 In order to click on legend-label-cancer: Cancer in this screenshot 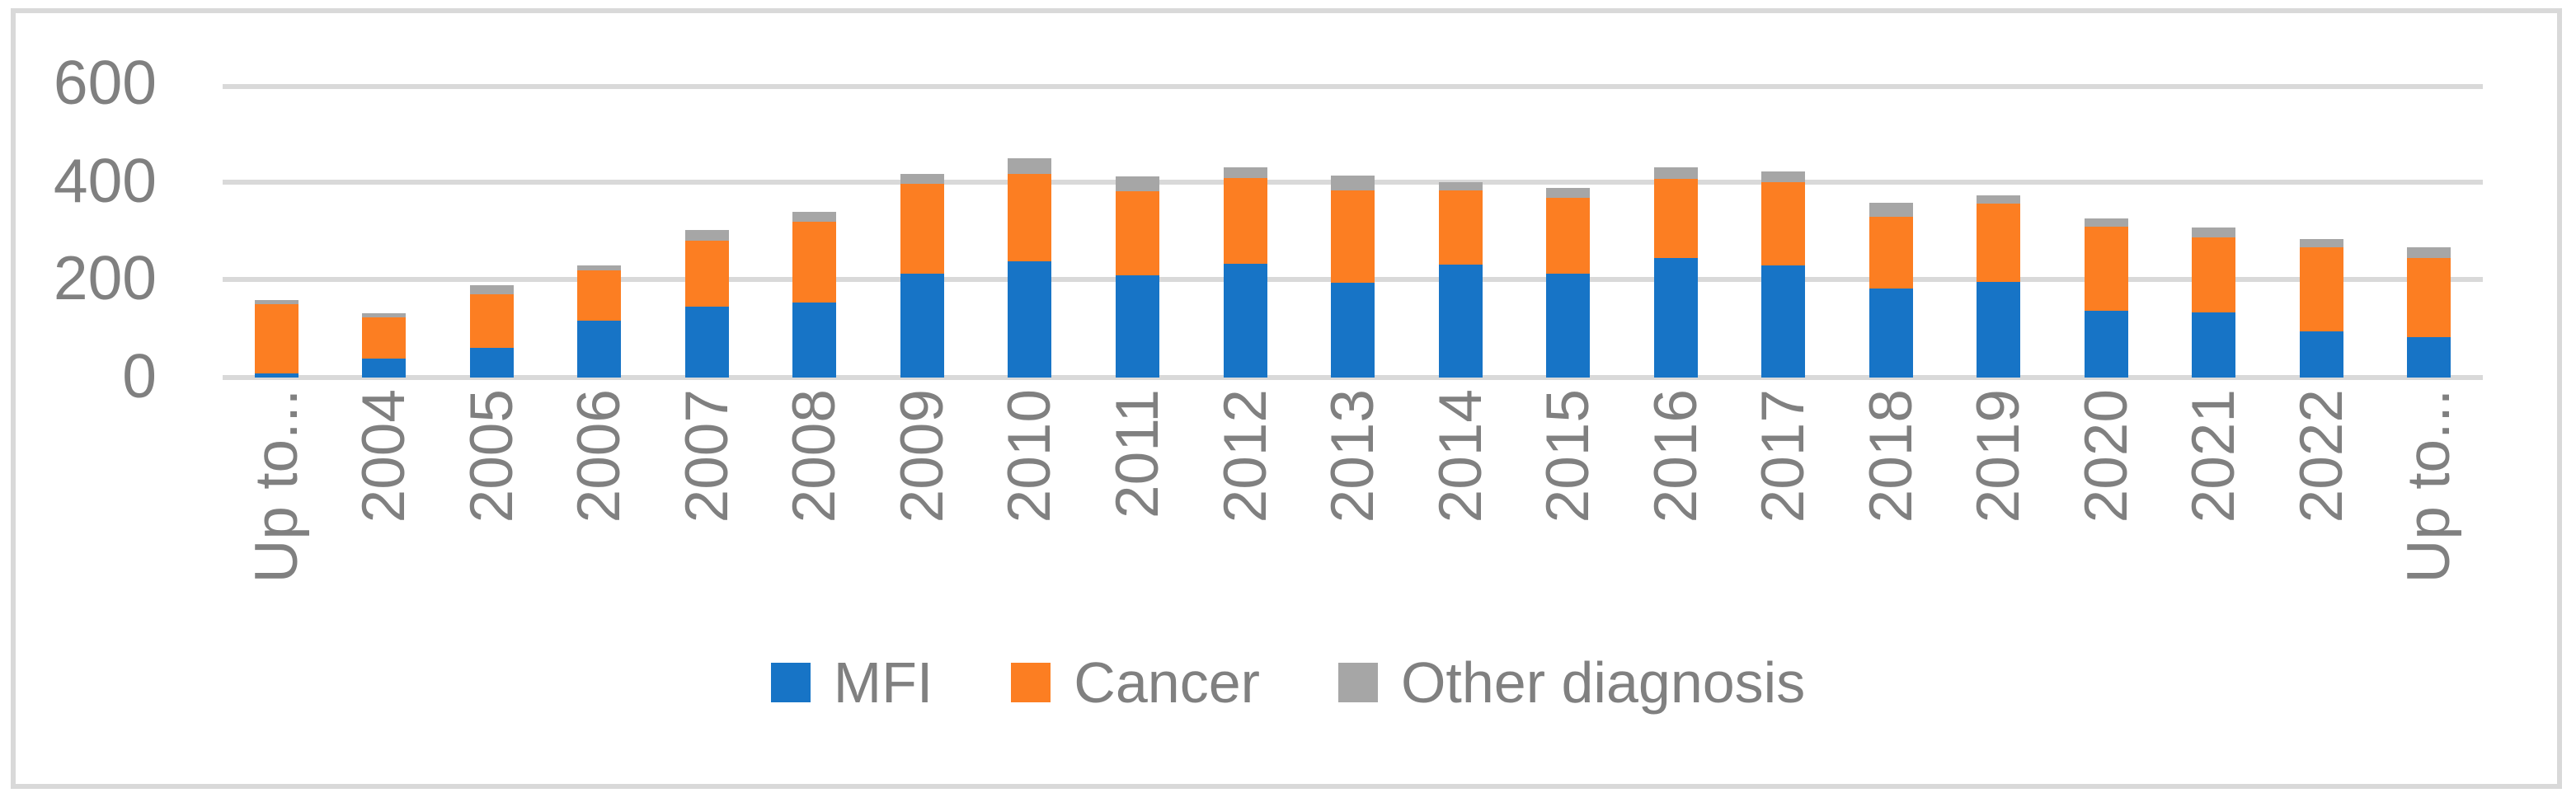, I will do `click(1167, 682)`.